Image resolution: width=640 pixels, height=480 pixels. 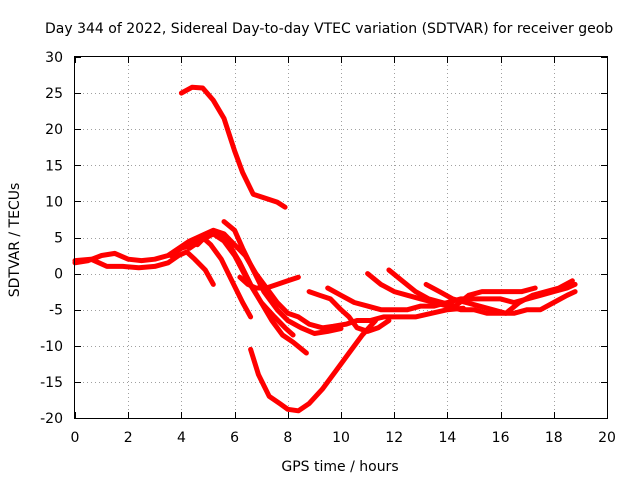 What do you see at coordinates (181, 438) in the screenshot?
I see `x-tick-label: 4` at bounding box center [181, 438].